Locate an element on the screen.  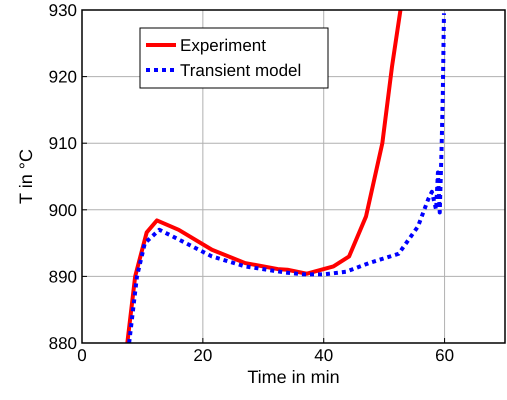
x-tick-label: 40 is located at coordinates (324, 355).